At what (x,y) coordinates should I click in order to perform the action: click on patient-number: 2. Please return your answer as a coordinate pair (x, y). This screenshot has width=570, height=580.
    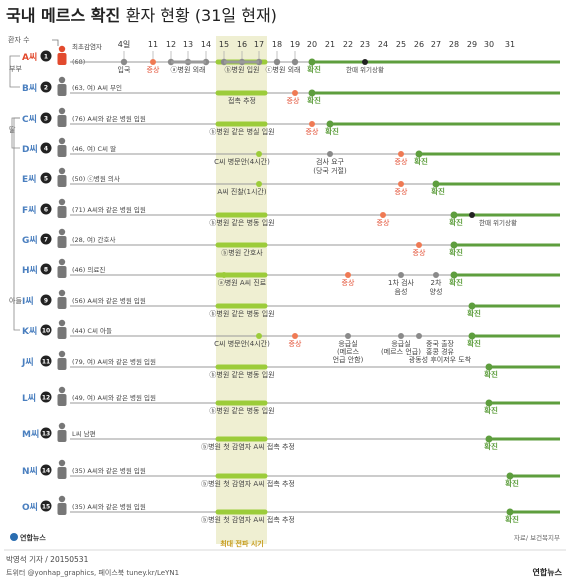
    Looking at the image, I should click on (46, 88).